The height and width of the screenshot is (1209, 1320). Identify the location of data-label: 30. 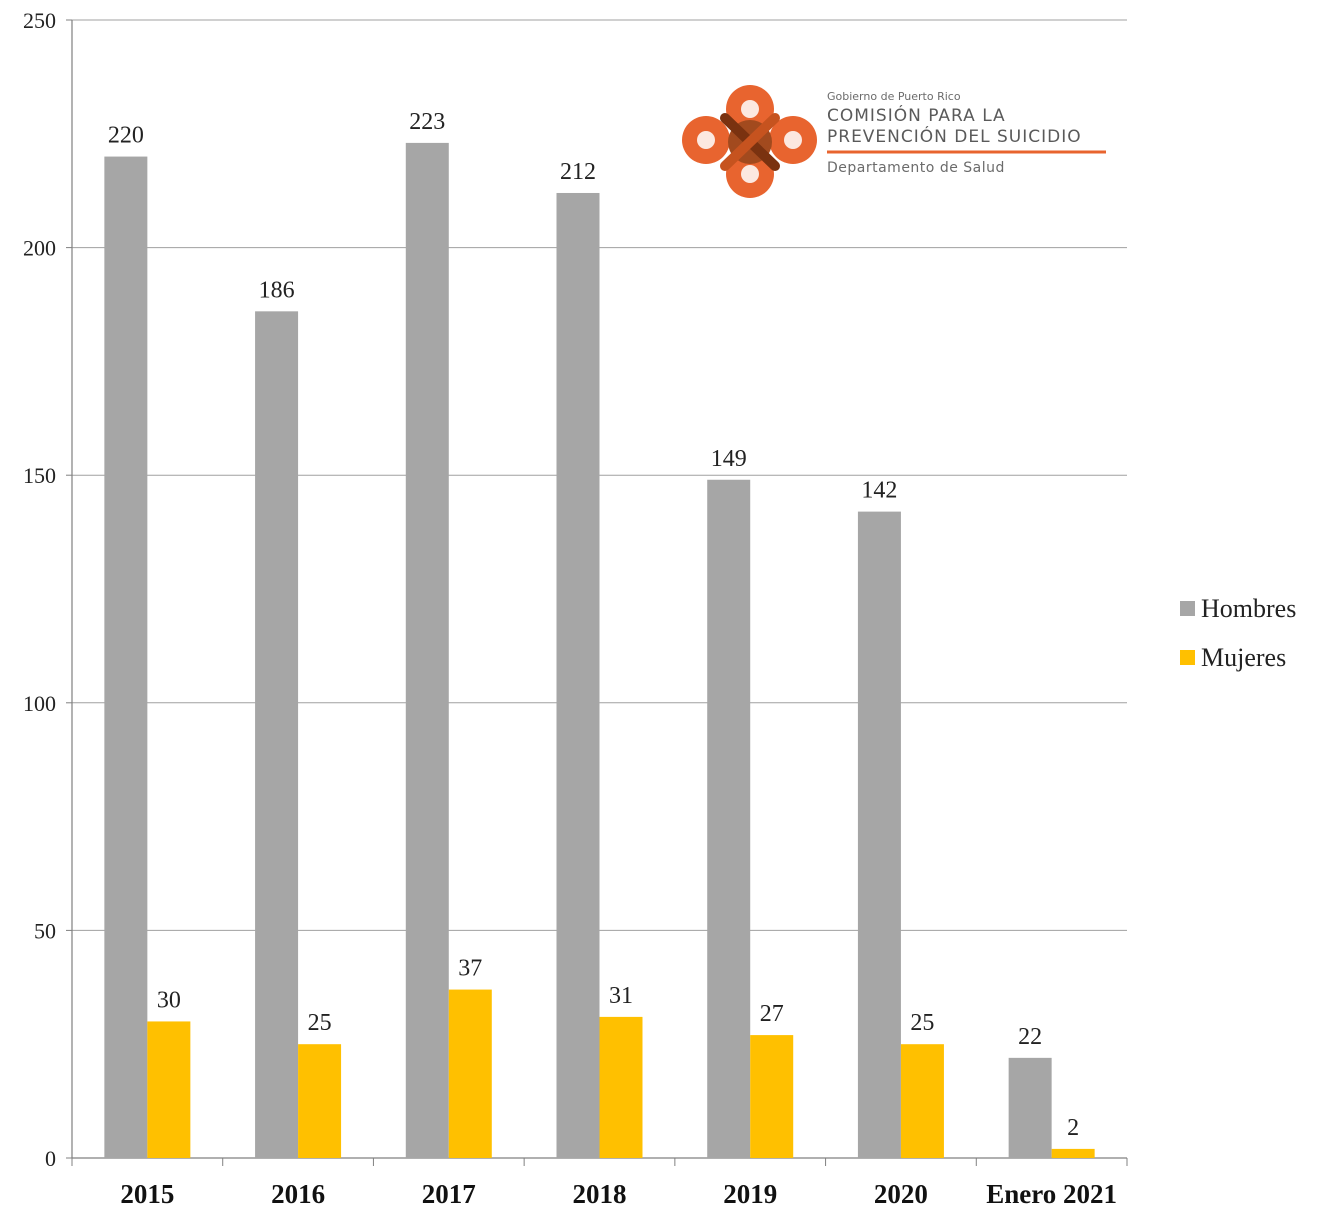
(169, 1000).